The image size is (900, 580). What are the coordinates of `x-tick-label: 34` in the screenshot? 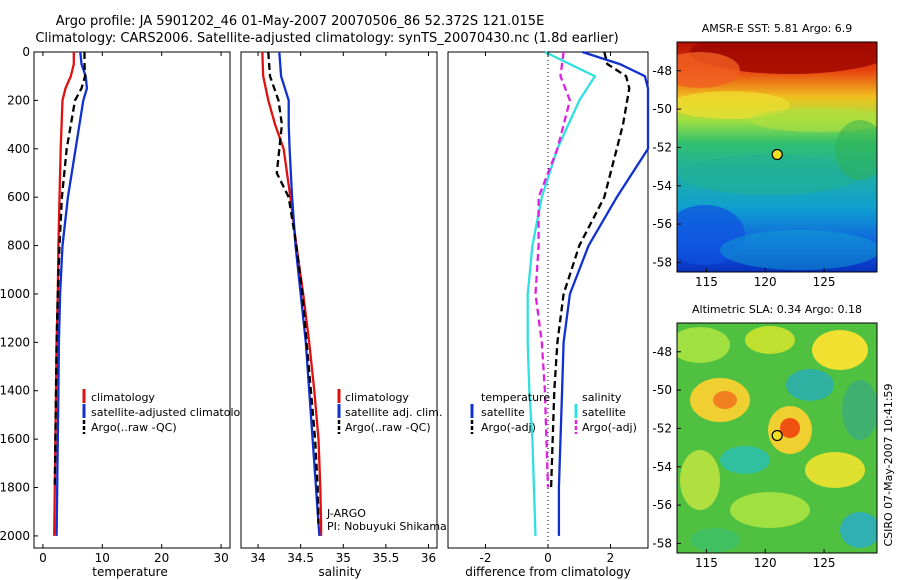 It's located at (257, 558).